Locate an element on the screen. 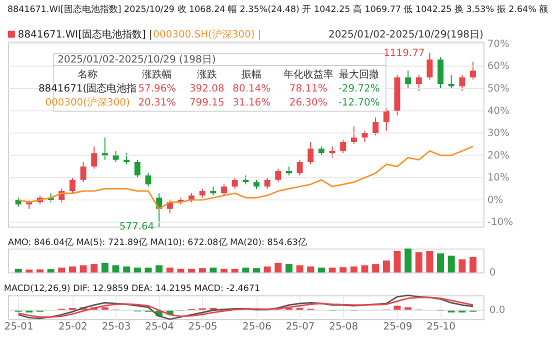 The width and height of the screenshot is (554, 347). annotation: -12.70% is located at coordinates (359, 102).